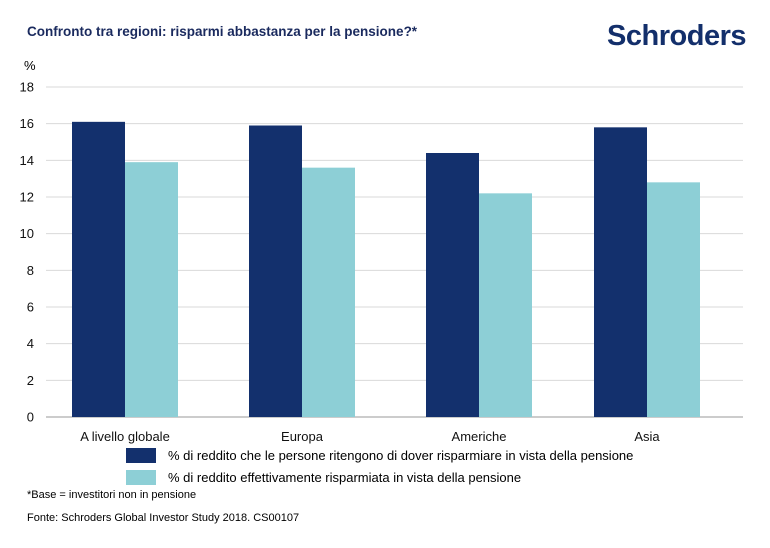  Describe the element at coordinates (27, 87) in the screenshot. I see `y-tick-label-18: 18` at that location.